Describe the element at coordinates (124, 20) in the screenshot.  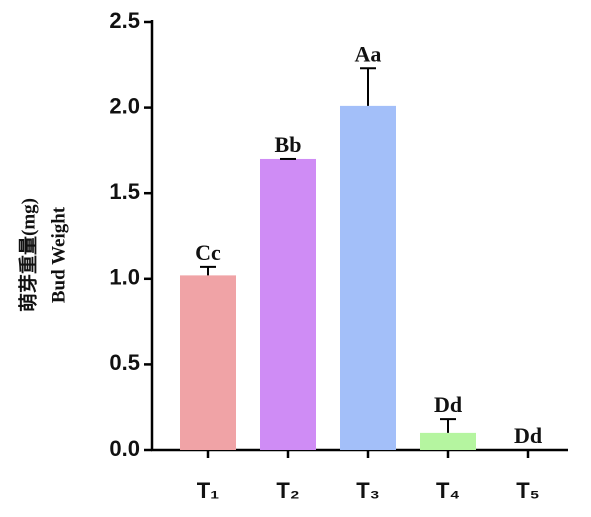
I see `y-tick-label: 2.5` at that location.